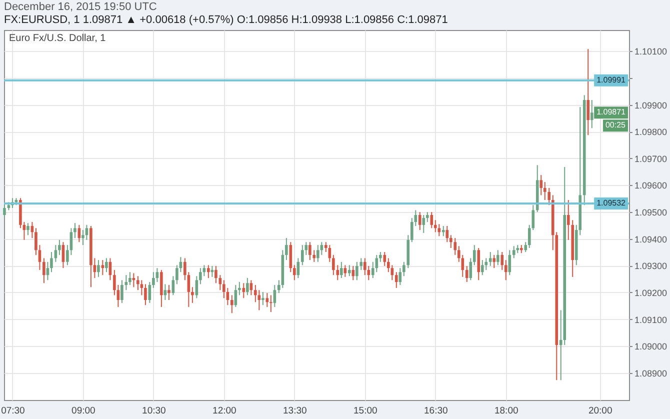 The height and width of the screenshot is (419, 670). What do you see at coordinates (611, 79) in the screenshot?
I see `ref-line-label: 1.09991` at bounding box center [611, 79].